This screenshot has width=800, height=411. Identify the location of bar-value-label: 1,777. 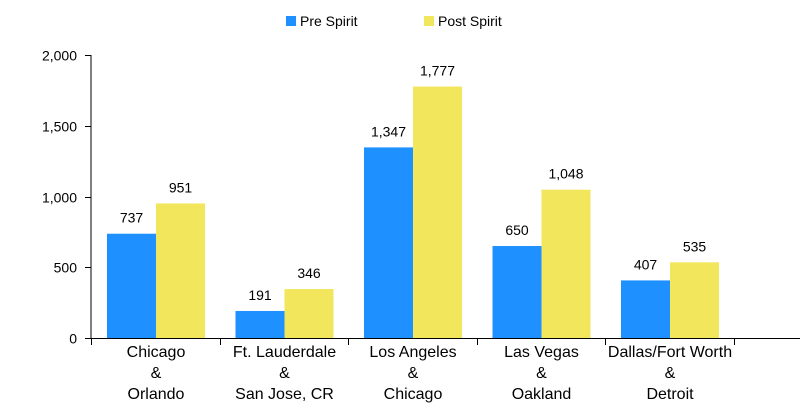
(437, 71).